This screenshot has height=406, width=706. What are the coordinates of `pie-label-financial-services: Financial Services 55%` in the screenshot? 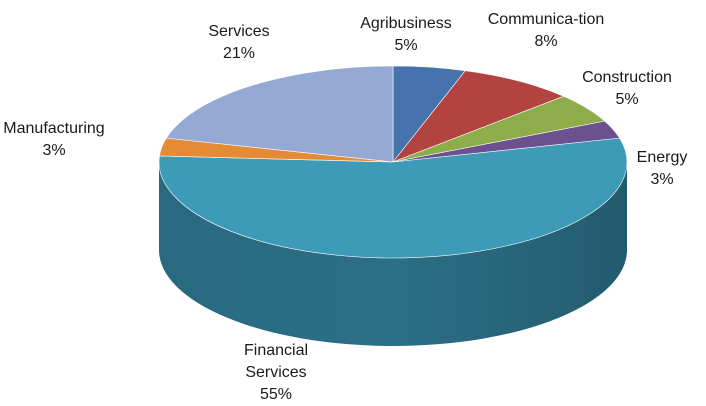 It's located at (276, 372).